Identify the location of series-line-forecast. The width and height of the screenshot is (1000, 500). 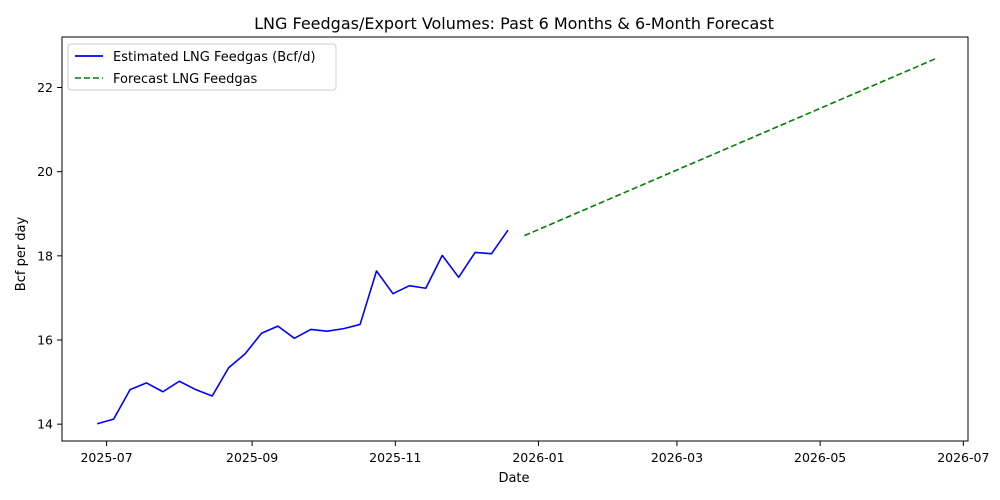
(730, 147).